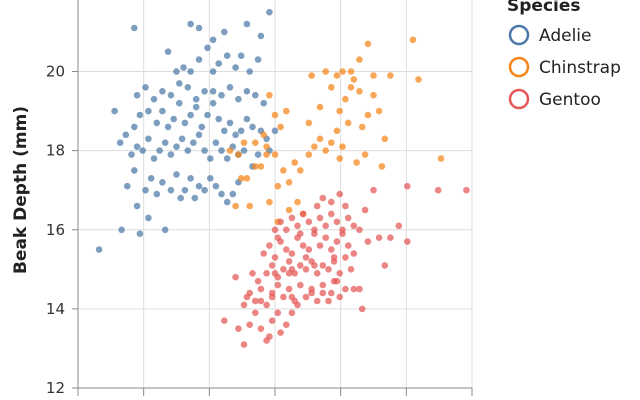 The height and width of the screenshot is (400, 640). I want to click on y-tick-label: 14, so click(55, 309).